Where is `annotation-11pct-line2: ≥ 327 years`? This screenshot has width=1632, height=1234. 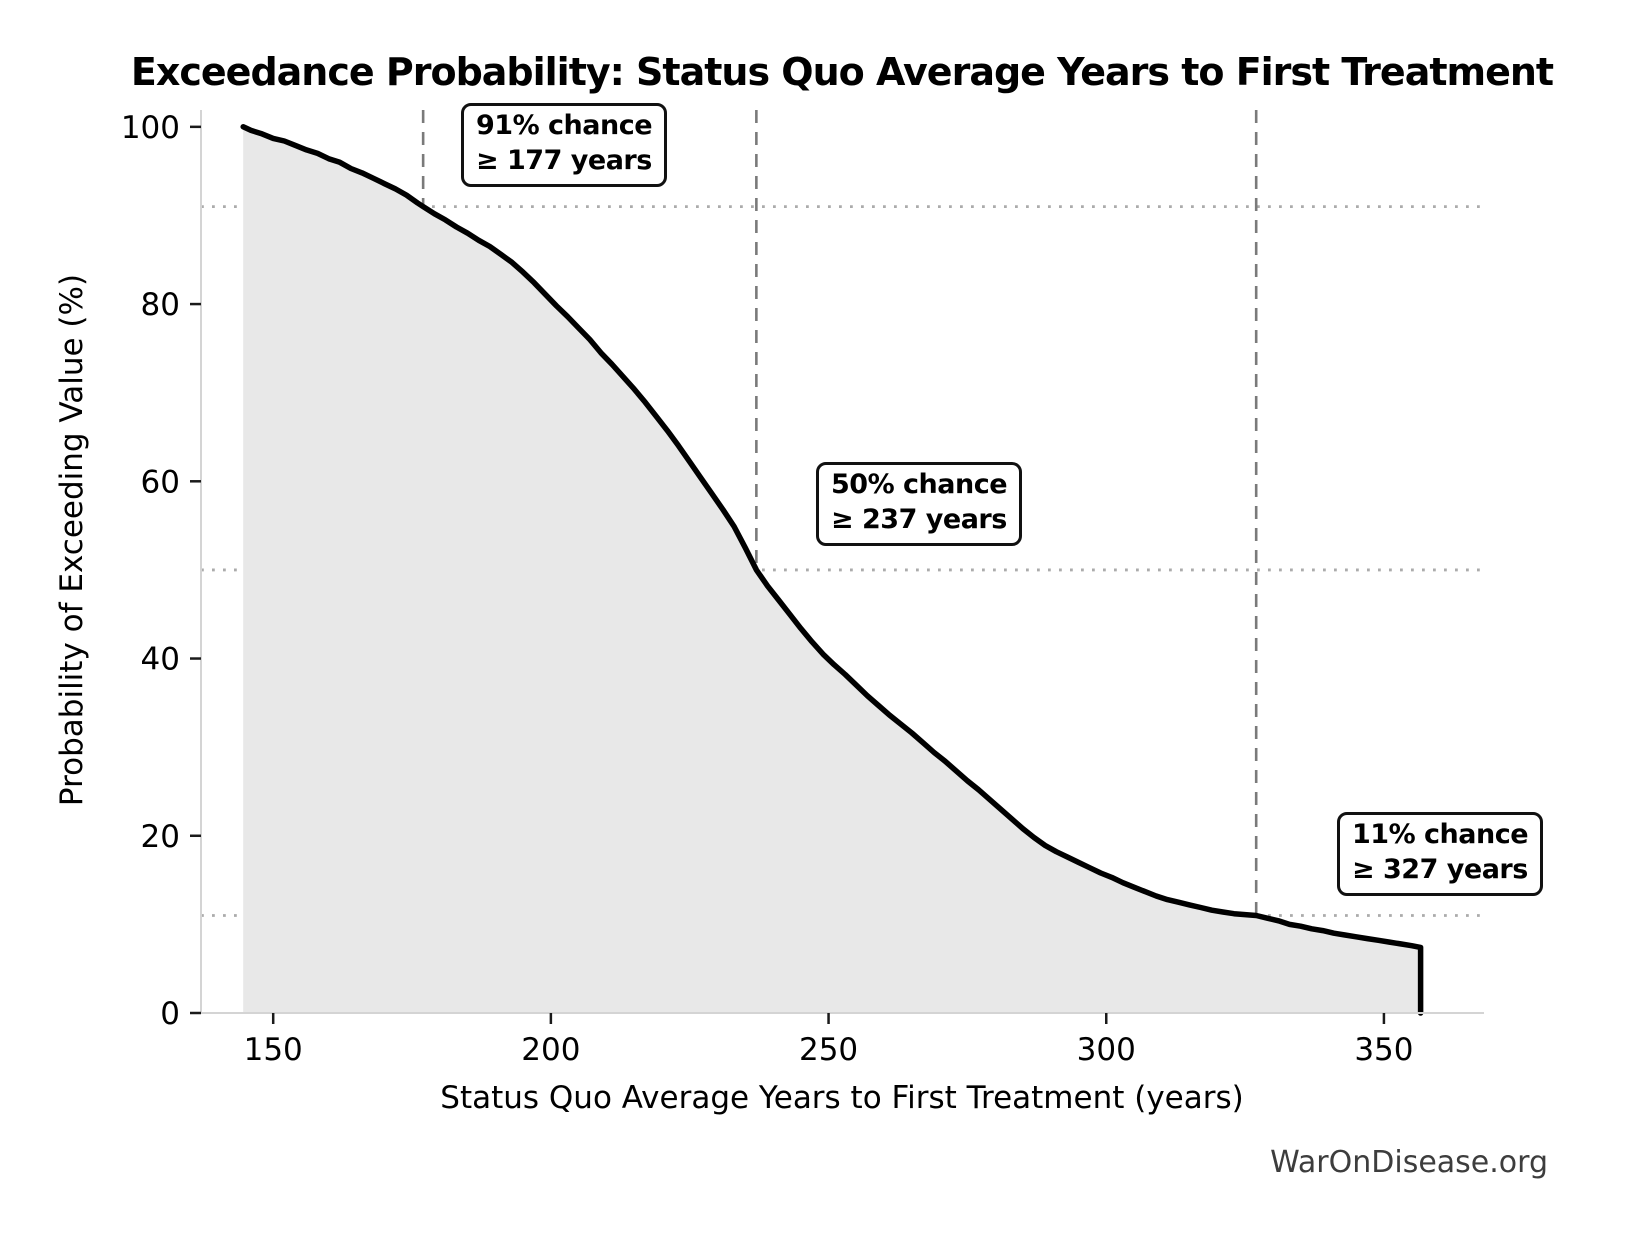
annotation-11pct-line2: ≥ 327 years is located at coordinates (1440, 869).